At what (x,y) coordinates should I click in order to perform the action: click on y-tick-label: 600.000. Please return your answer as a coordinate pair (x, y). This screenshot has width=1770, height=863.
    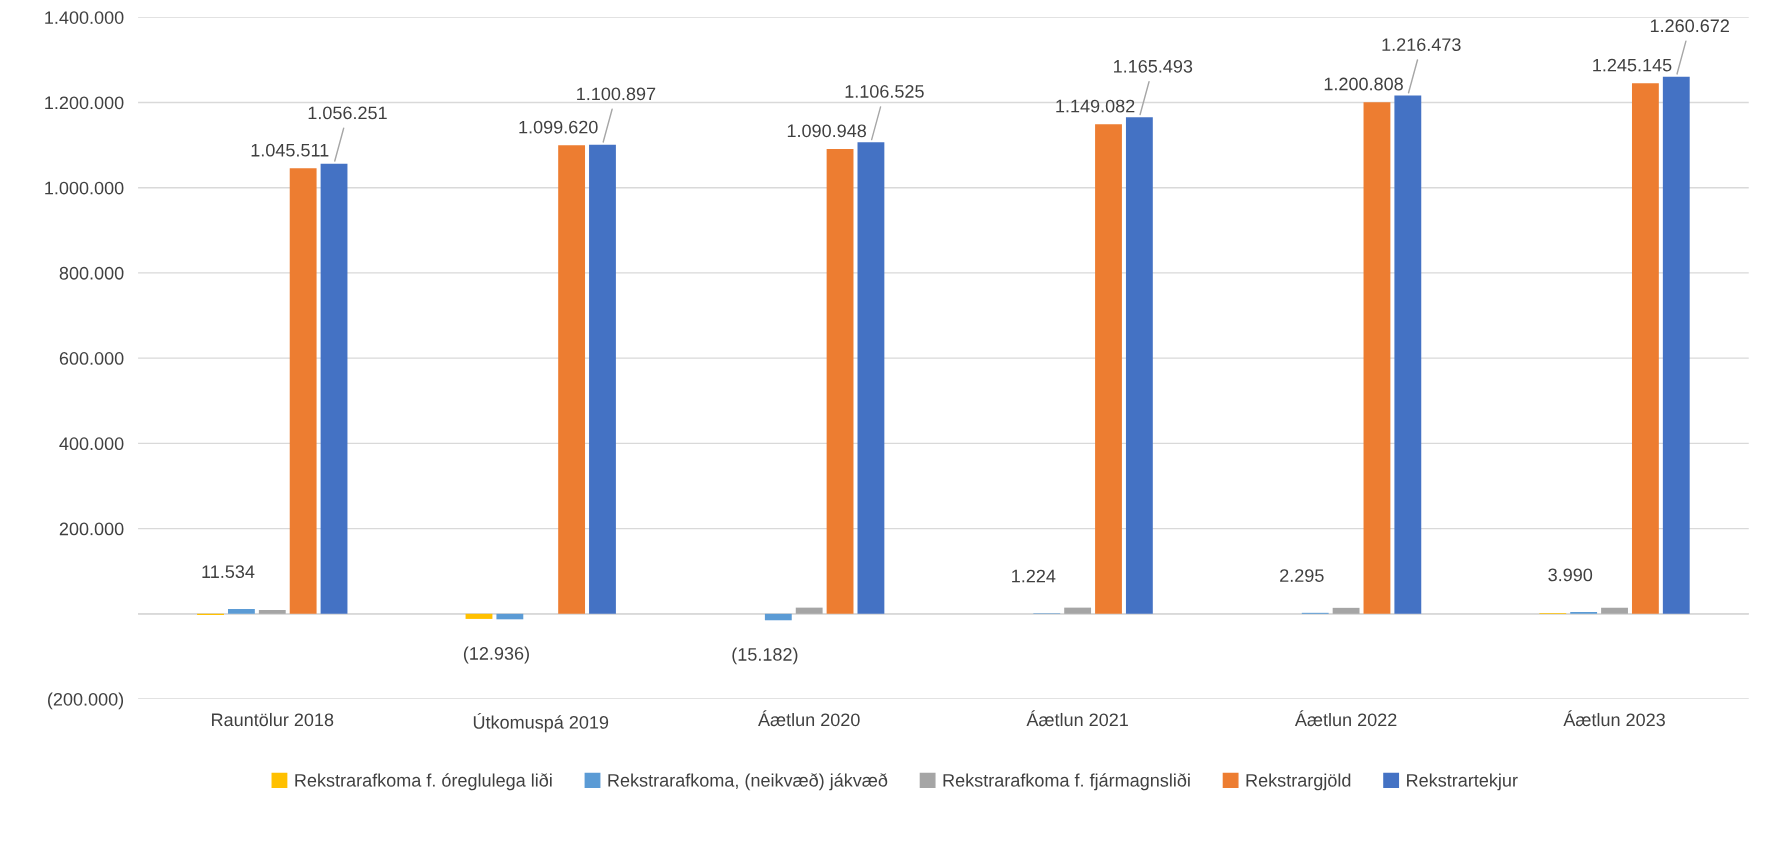
    Looking at the image, I should click on (91, 358).